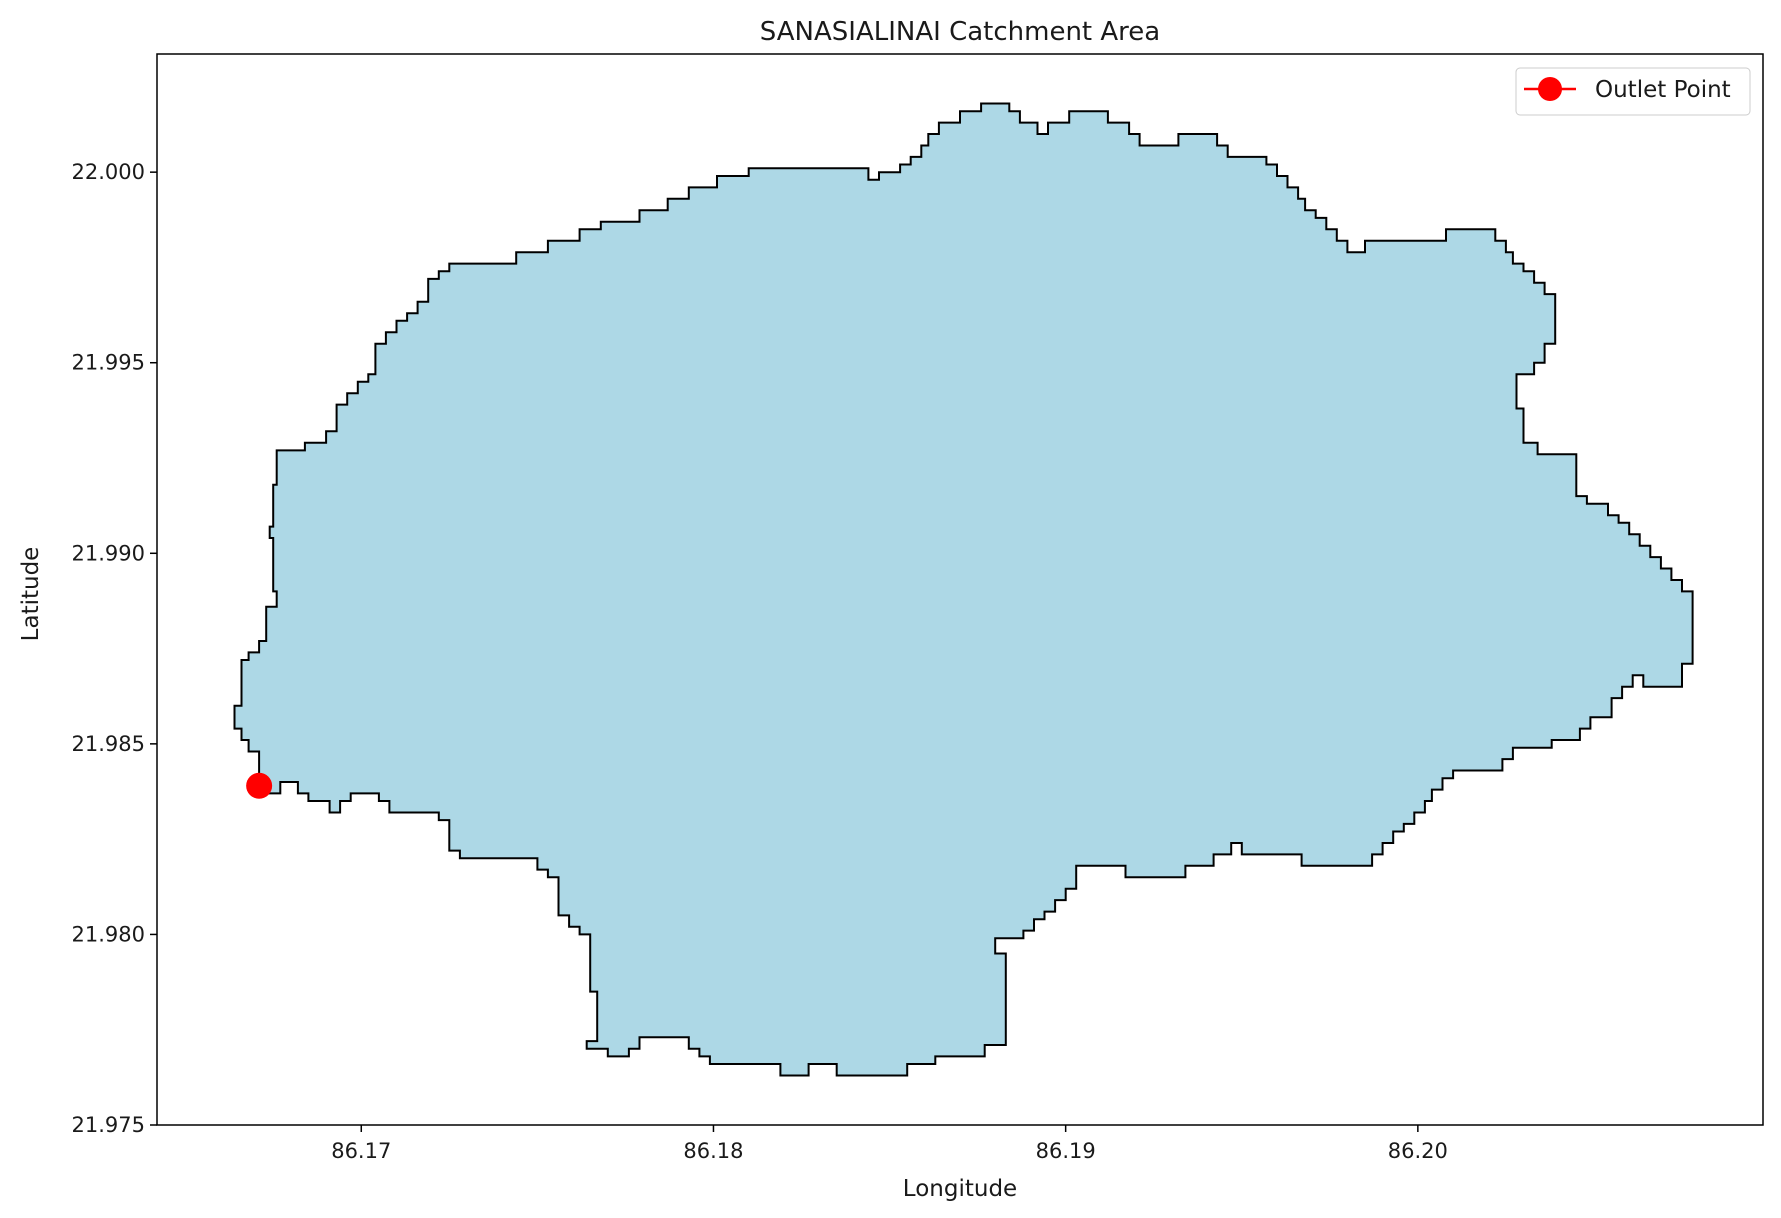 This screenshot has height=1218, width=1781. I want to click on y-tick-label: 21.985, so click(108, 744).